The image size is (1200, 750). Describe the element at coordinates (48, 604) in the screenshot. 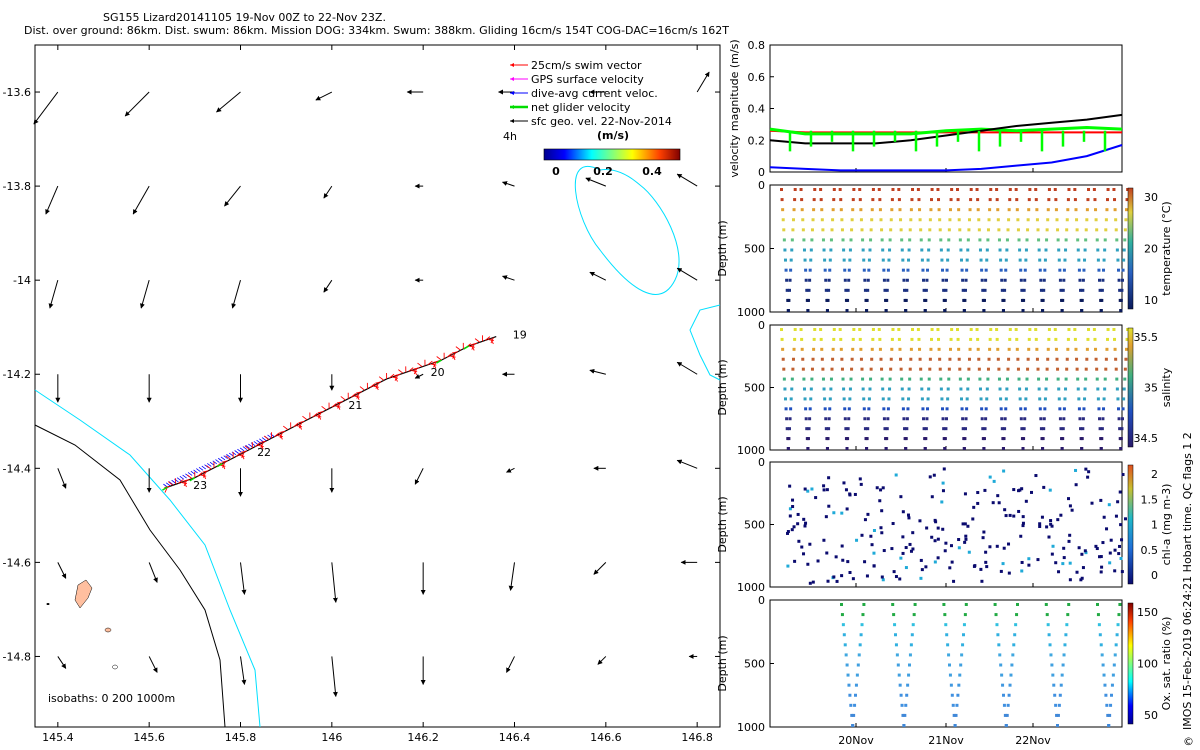

I see `reef-islet` at that location.